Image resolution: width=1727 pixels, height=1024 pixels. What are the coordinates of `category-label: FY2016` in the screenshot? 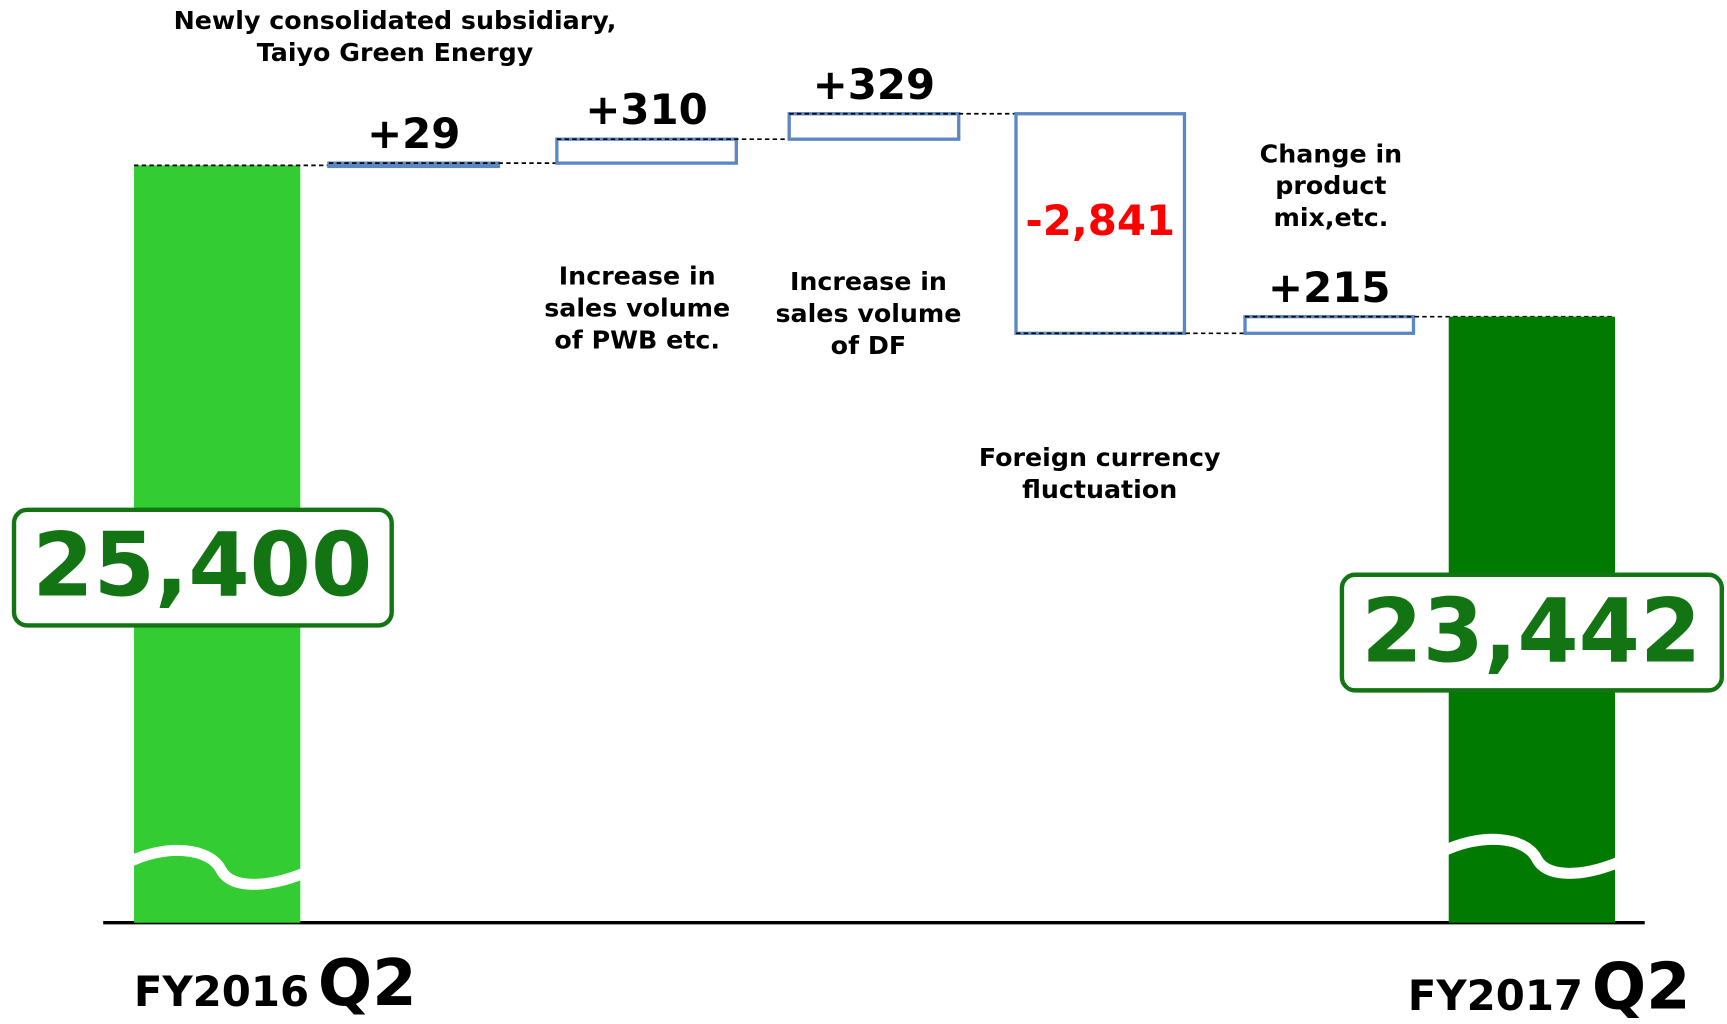 It's located at (221, 991).